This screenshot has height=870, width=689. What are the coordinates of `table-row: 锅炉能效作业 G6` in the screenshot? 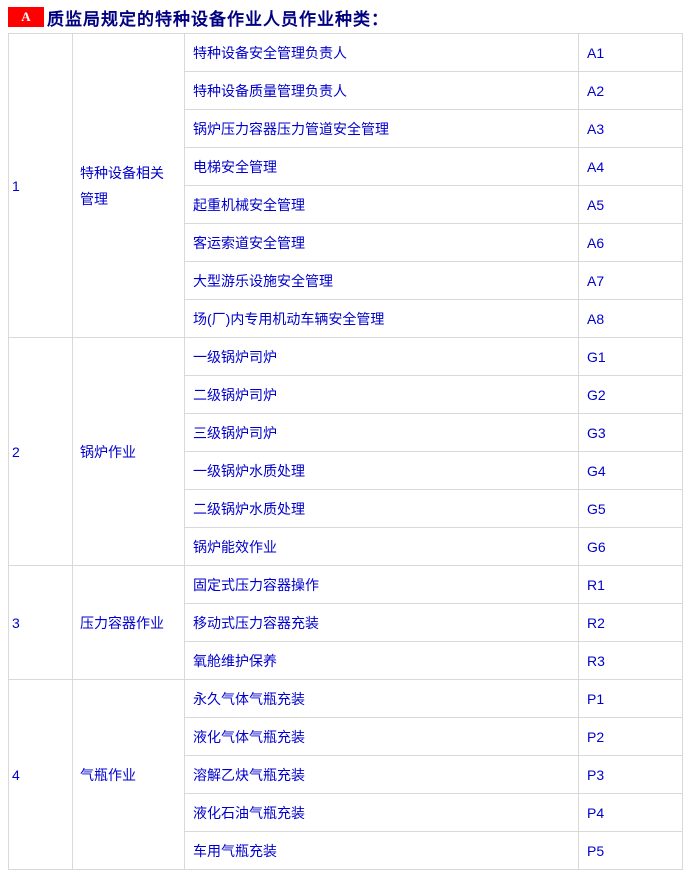 It's located at (346, 546).